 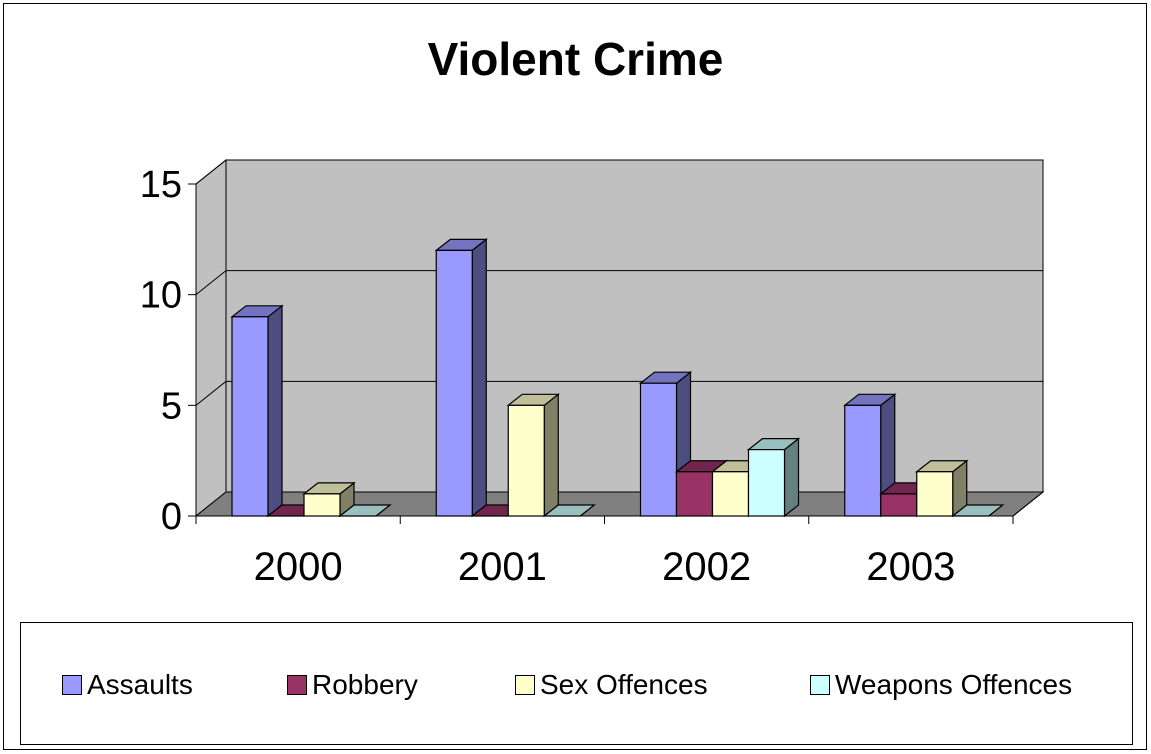 What do you see at coordinates (161, 296) in the screenshot?
I see `y-tick-label: 10` at bounding box center [161, 296].